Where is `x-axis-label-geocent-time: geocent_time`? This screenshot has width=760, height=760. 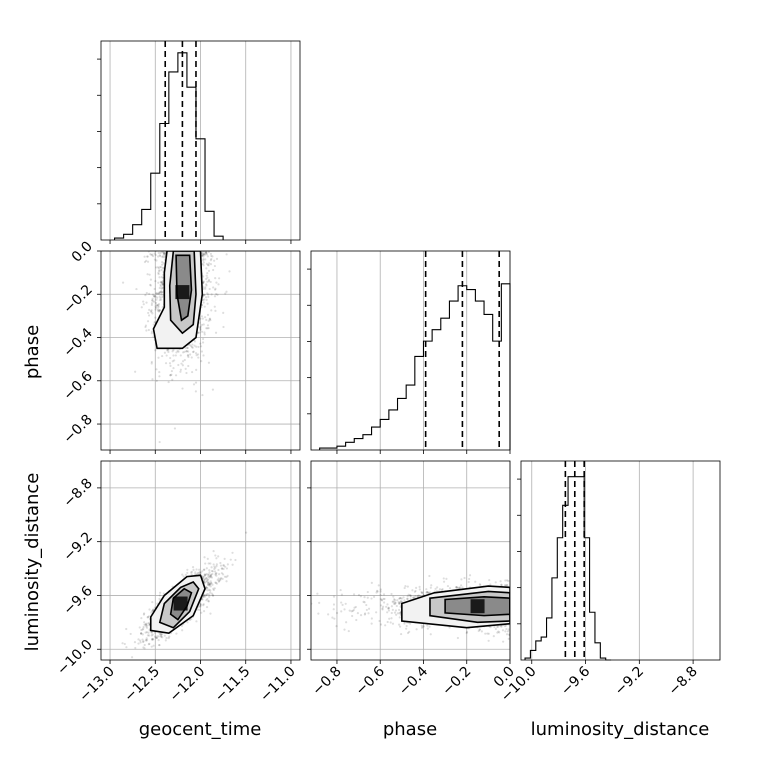
x-axis-label-geocent-time: geocent_time is located at coordinates (200, 729).